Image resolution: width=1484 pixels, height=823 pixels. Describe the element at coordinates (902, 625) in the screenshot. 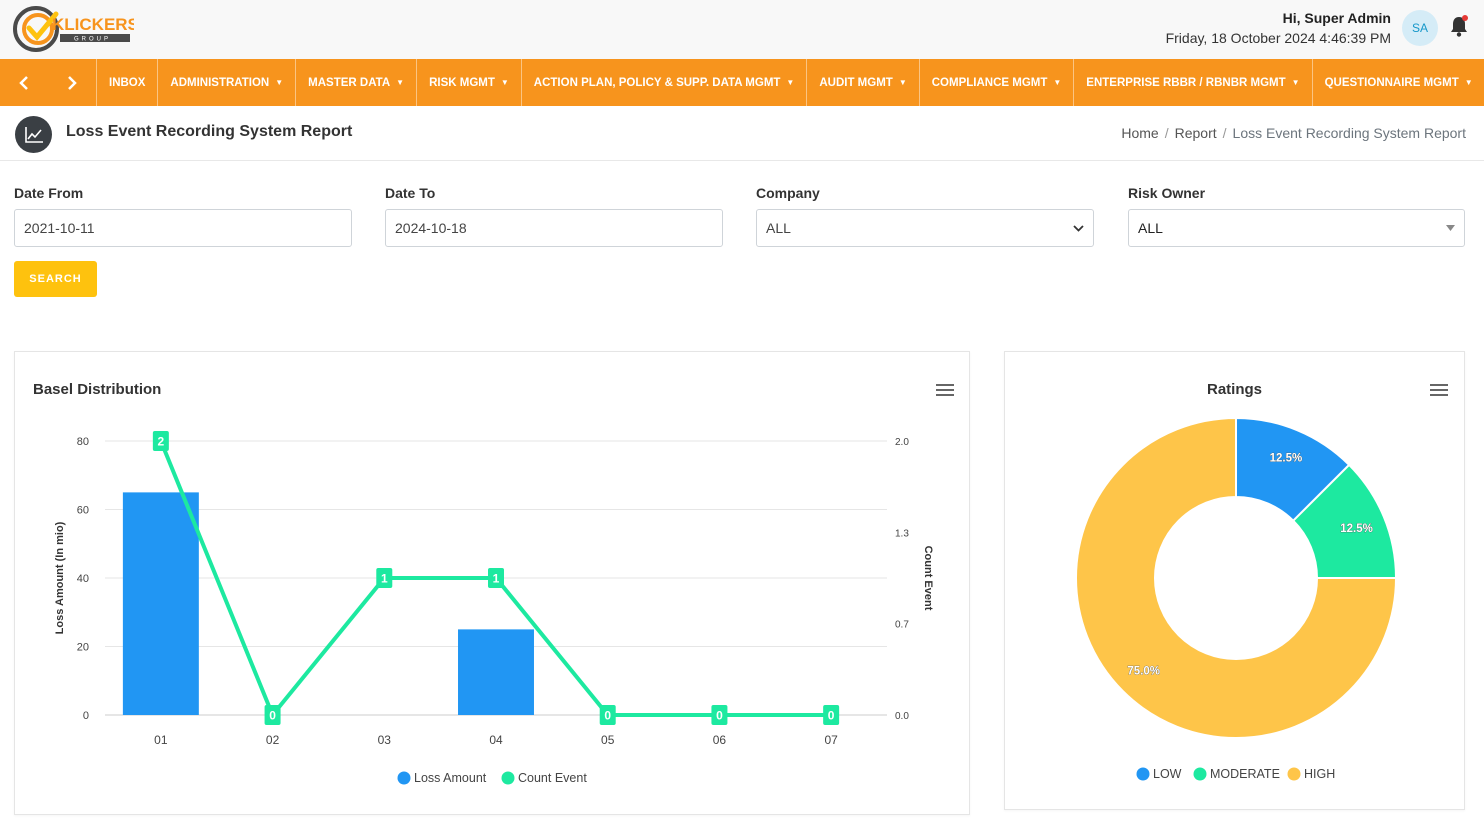

I see `y2-tick-label: 0.7` at that location.